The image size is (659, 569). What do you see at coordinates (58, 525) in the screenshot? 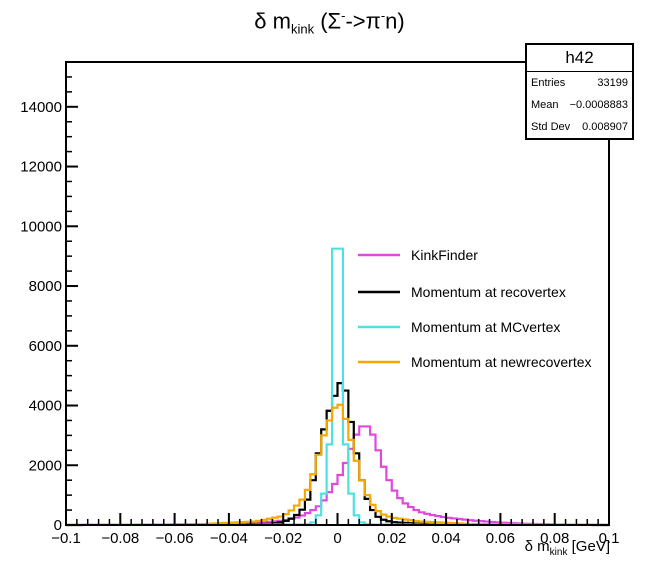
I see `y-tick-label: 0` at bounding box center [58, 525].